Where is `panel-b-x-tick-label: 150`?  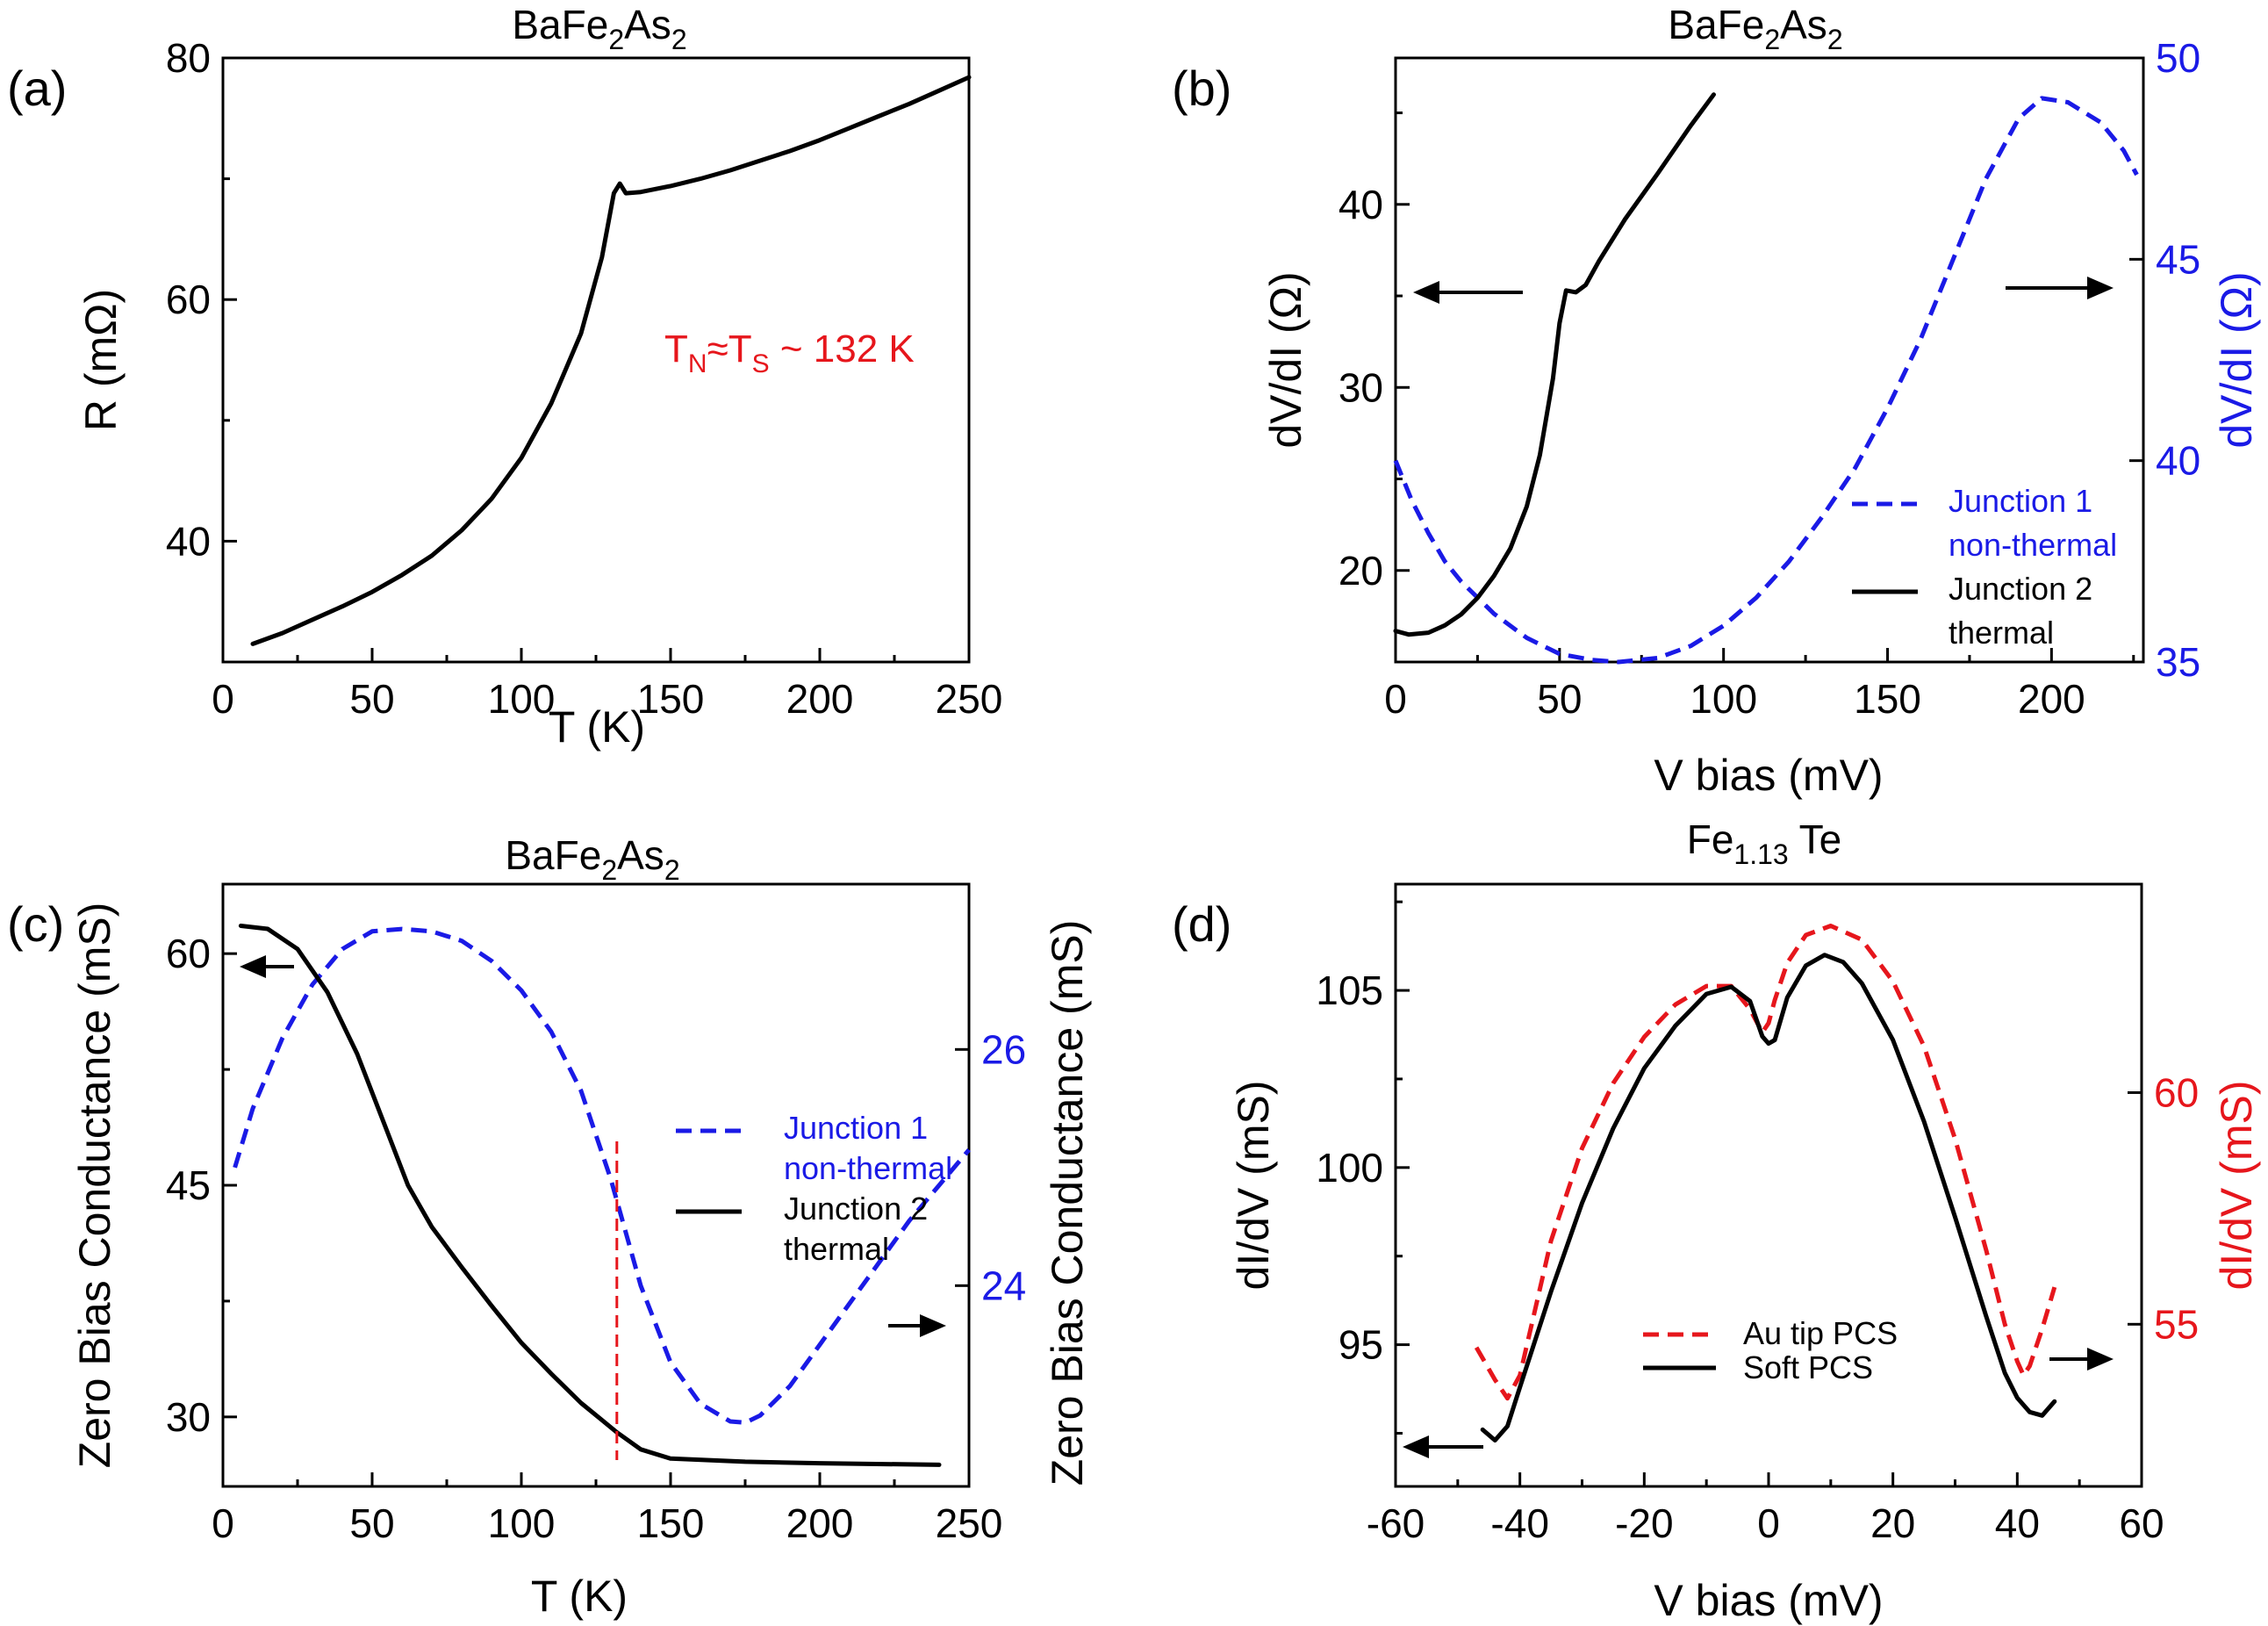
panel-b-x-tick-label: 150 is located at coordinates (1887, 699).